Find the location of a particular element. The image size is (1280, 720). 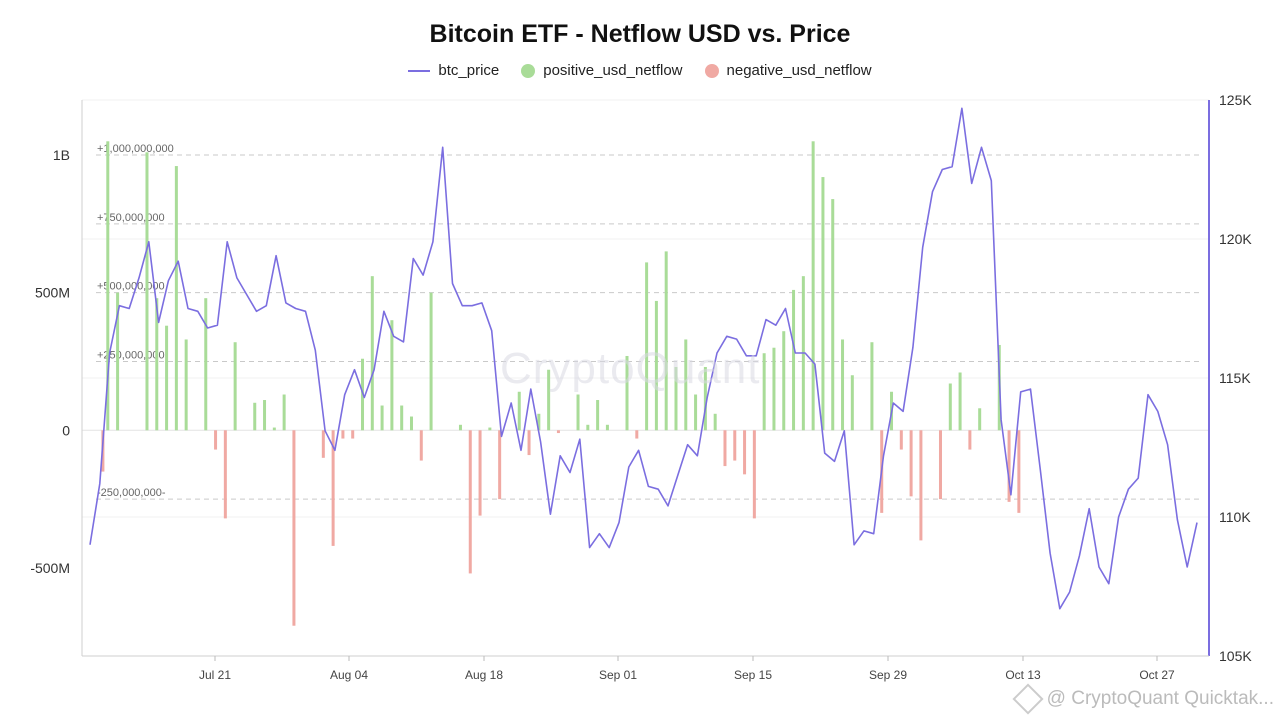

legend-label: negative_usd_netflow is located at coordinates (799, 70).